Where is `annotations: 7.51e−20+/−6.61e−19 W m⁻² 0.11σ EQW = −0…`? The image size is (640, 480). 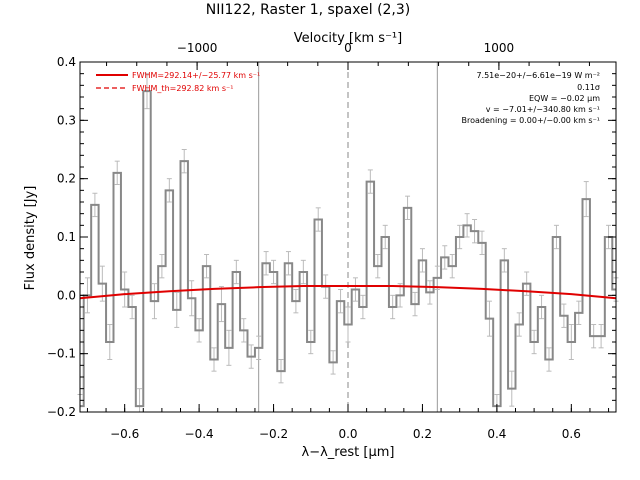 annotations: 7.51e−20+/−6.61e−19 W m⁻² 0.11σ EQW = −0… is located at coordinates (531, 98).